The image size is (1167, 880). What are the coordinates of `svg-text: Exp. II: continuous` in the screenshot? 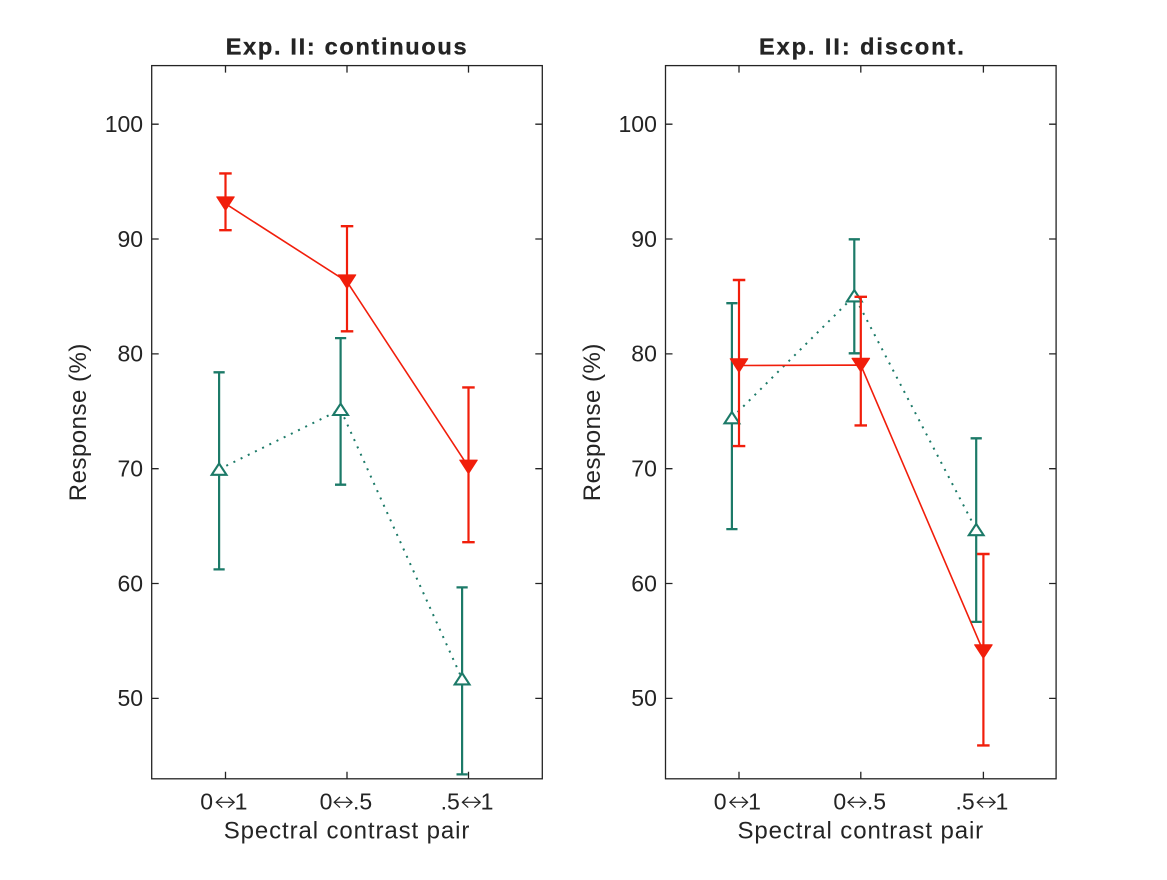 It's located at (347, 47).